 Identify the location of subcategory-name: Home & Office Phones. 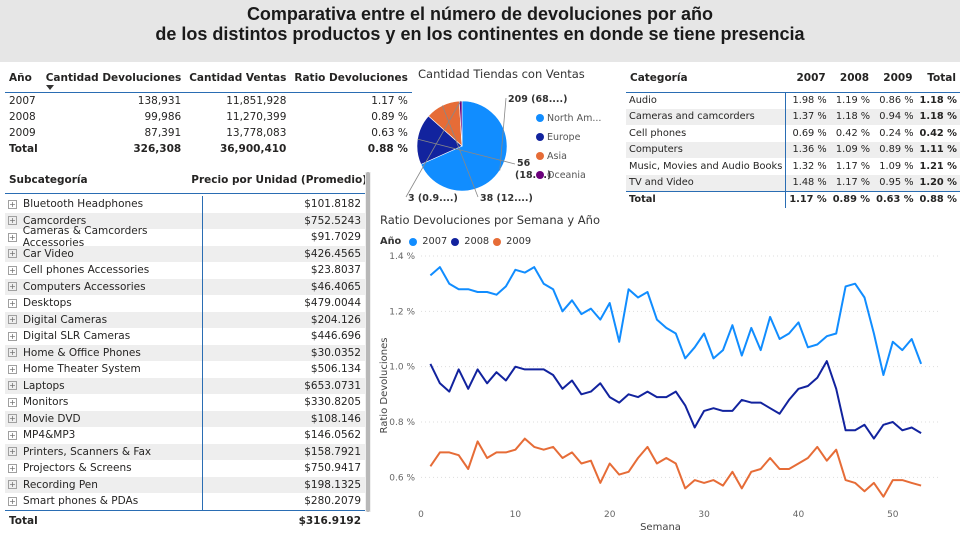
(82, 352).